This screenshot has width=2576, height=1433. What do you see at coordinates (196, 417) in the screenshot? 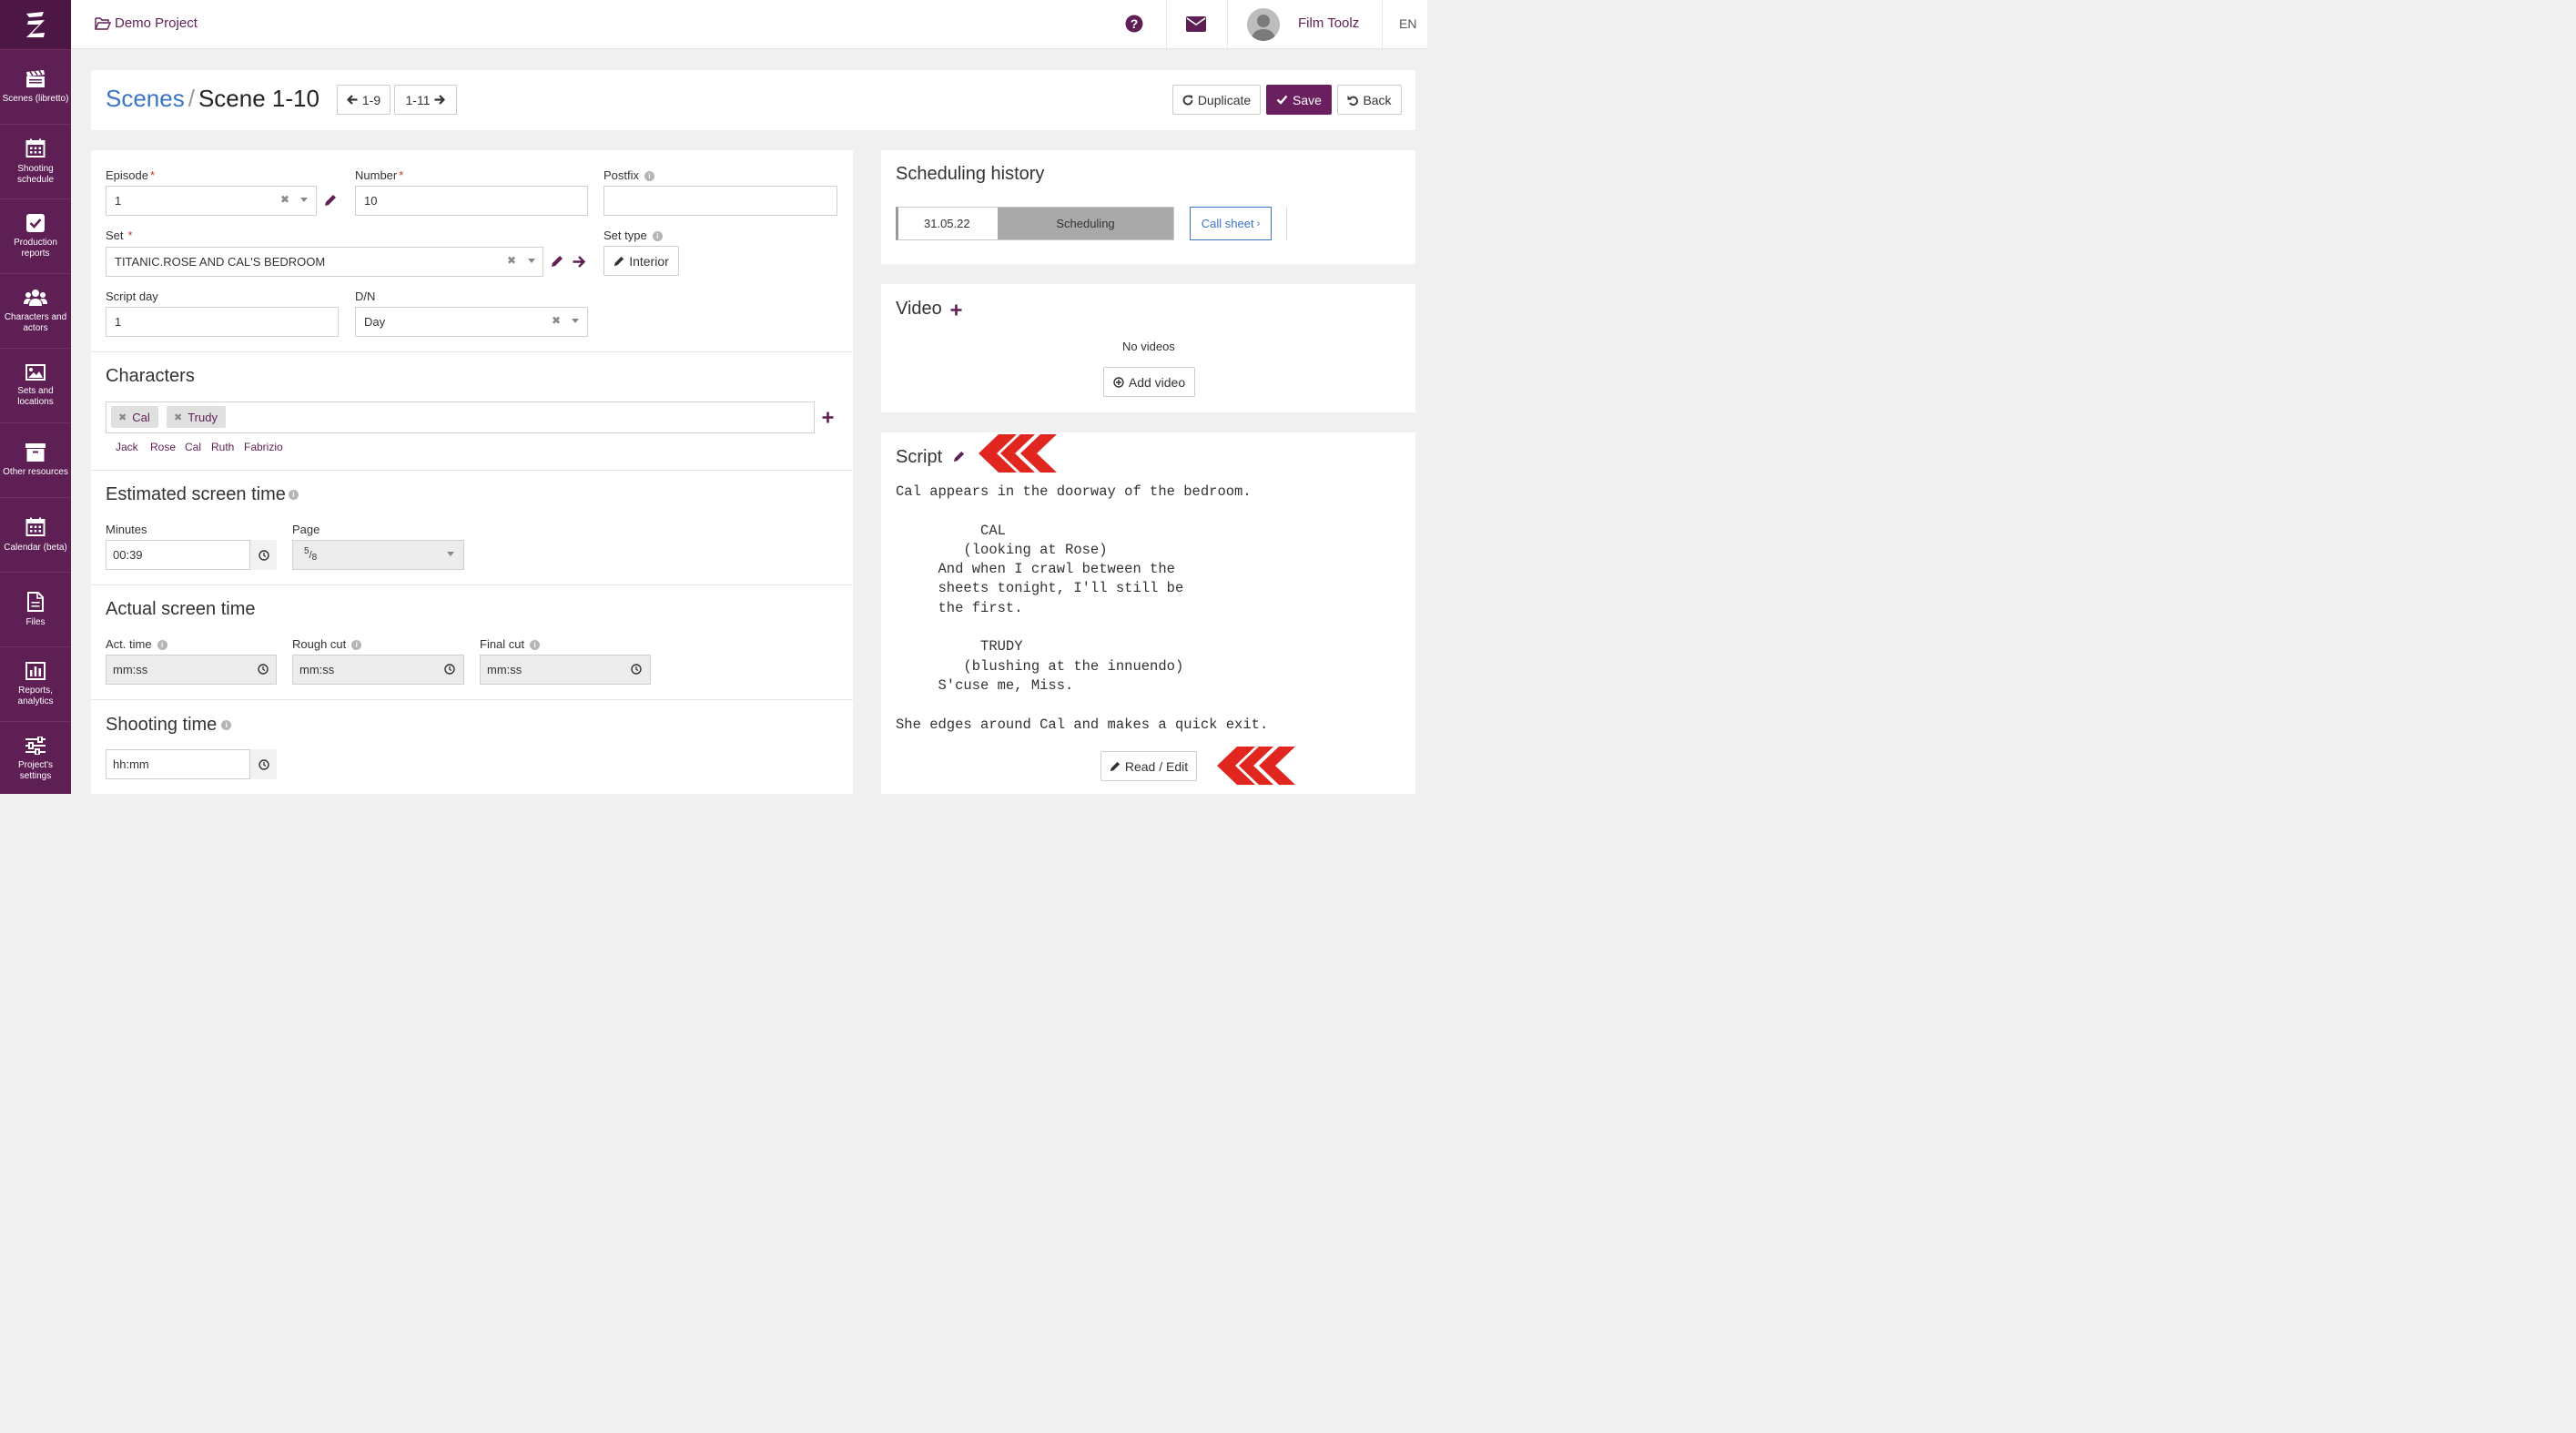
I see `character-tag: ✖ Trudy` at bounding box center [196, 417].